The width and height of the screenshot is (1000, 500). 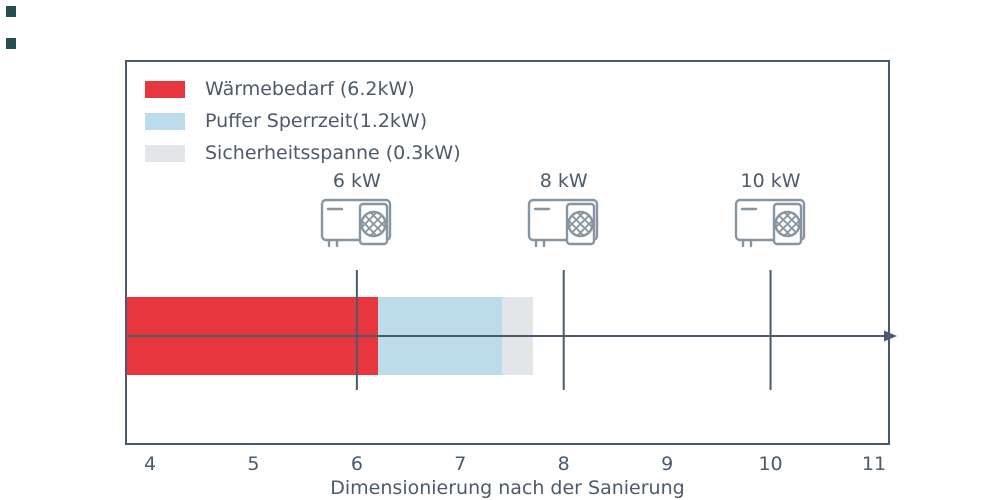 I want to click on x-tick-label: 4, so click(x=150, y=464).